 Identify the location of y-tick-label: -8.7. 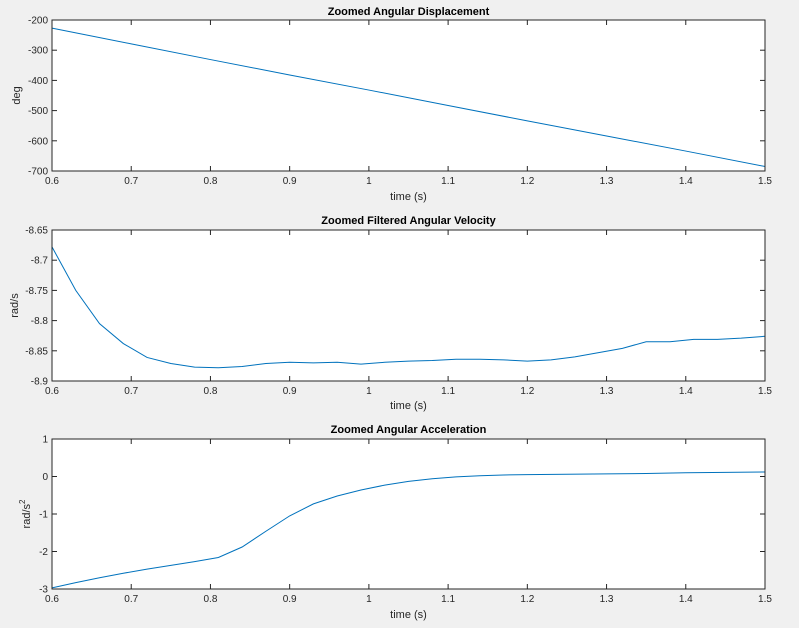
(40, 261).